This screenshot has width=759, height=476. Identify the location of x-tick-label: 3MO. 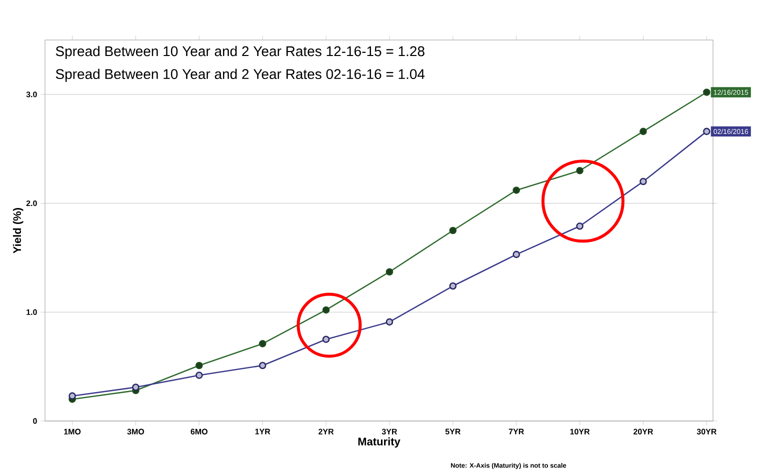
(135, 431).